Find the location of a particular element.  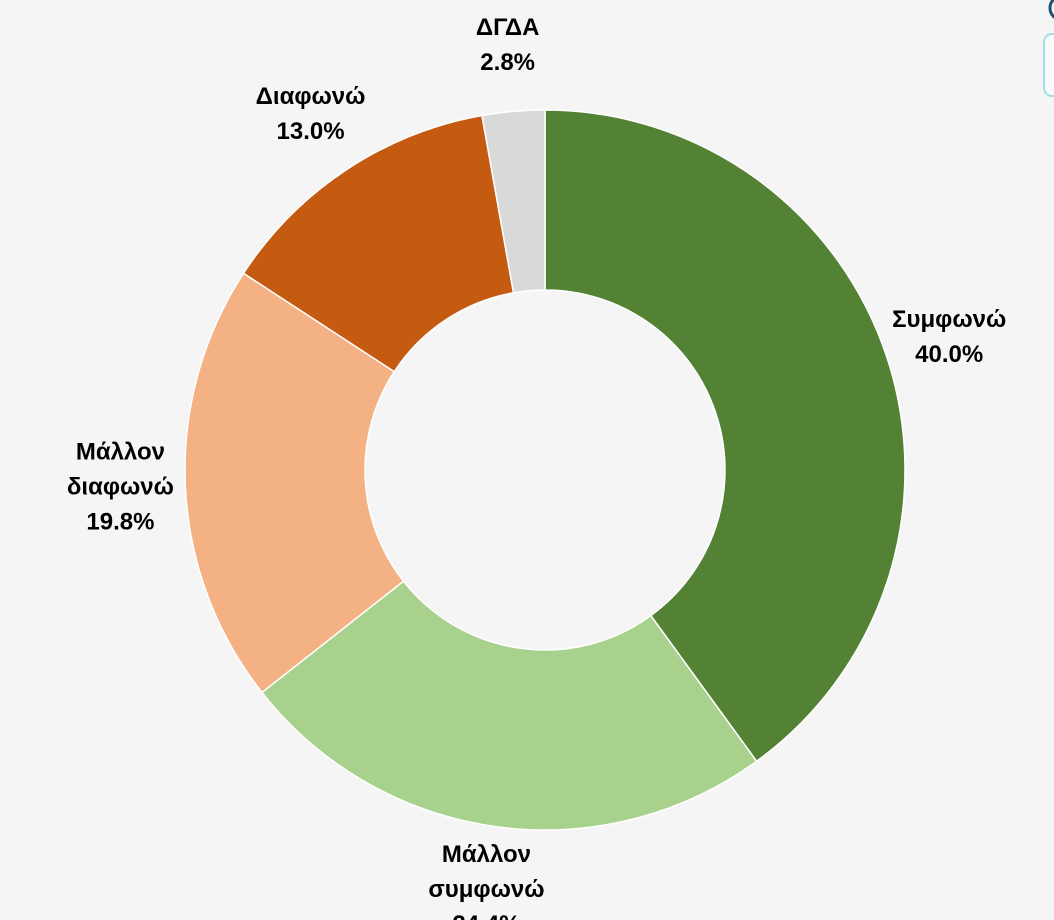

slice-value-label: 13.0% is located at coordinates (311, 131).